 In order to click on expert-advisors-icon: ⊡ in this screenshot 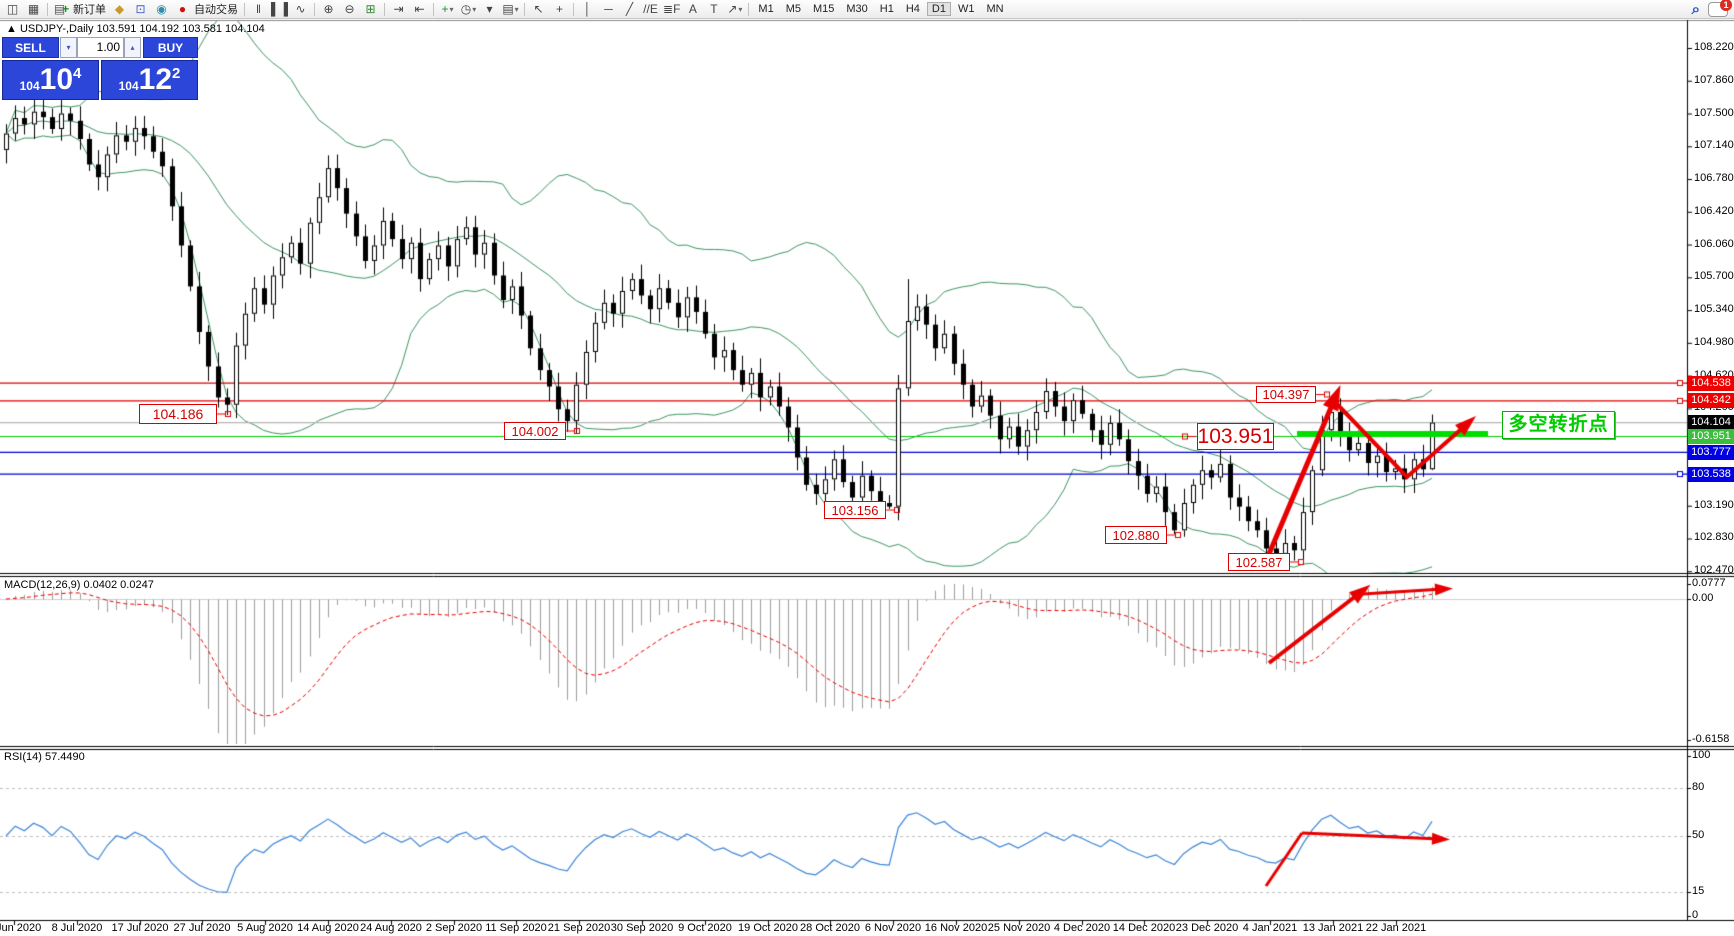, I will do `click(140, 9)`.